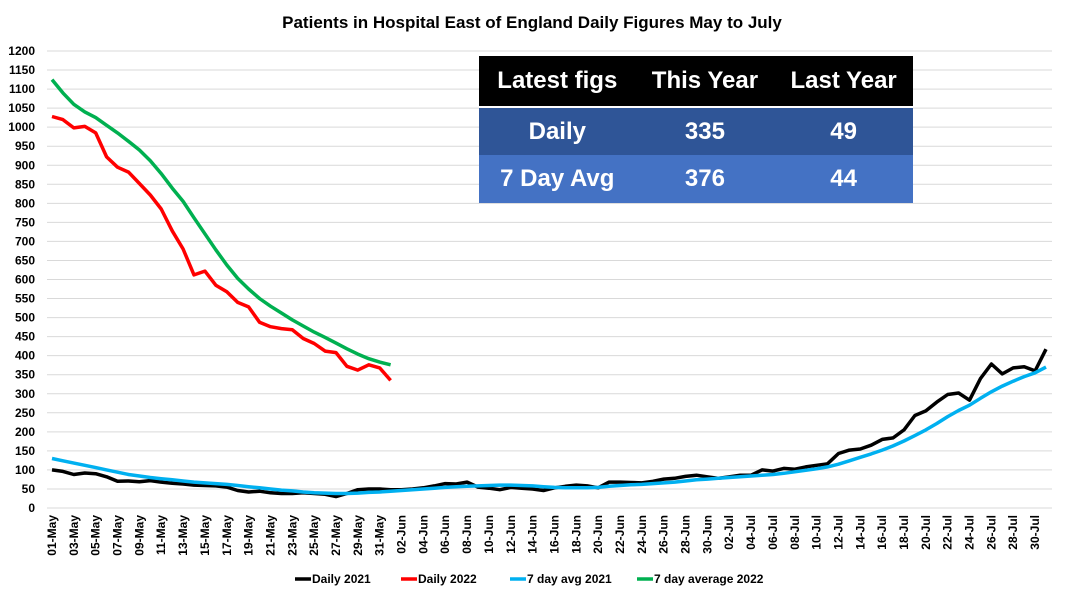 Image resolution: width=1065 pixels, height=600 pixels. I want to click on x-tick-label: 21-May, so click(270, 535).